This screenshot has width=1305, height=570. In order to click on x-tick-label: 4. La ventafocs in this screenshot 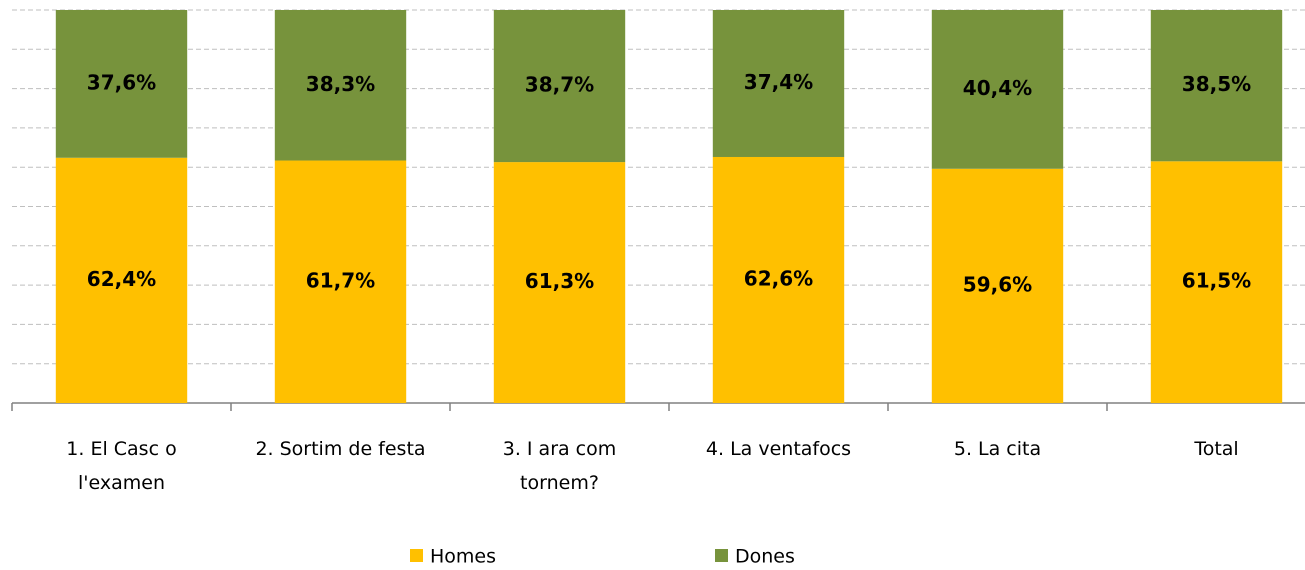, I will do `click(778, 449)`.